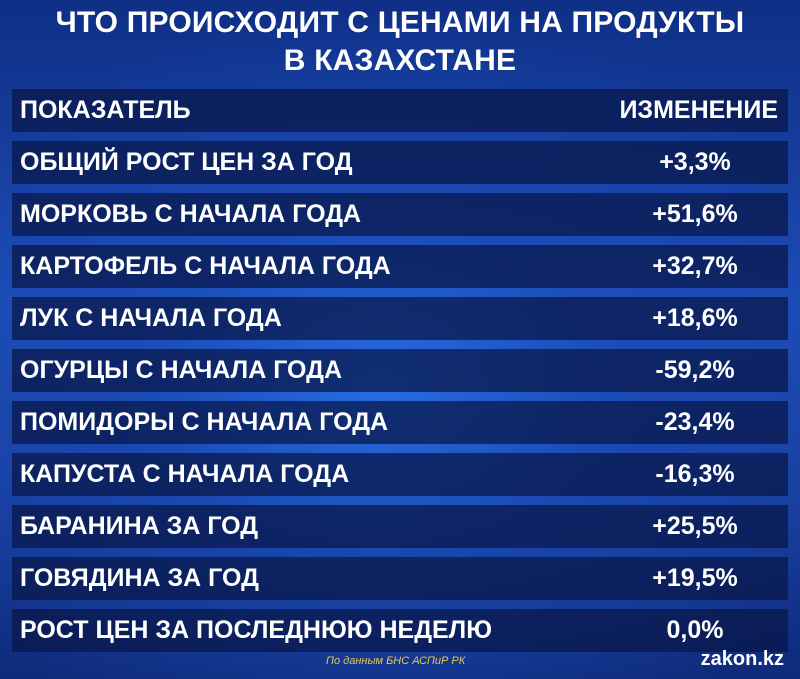 This screenshot has width=800, height=679. I want to click on table-row: МОРКОВЬ С НАЧАЛА ГОДА +51,6%, so click(400, 214).